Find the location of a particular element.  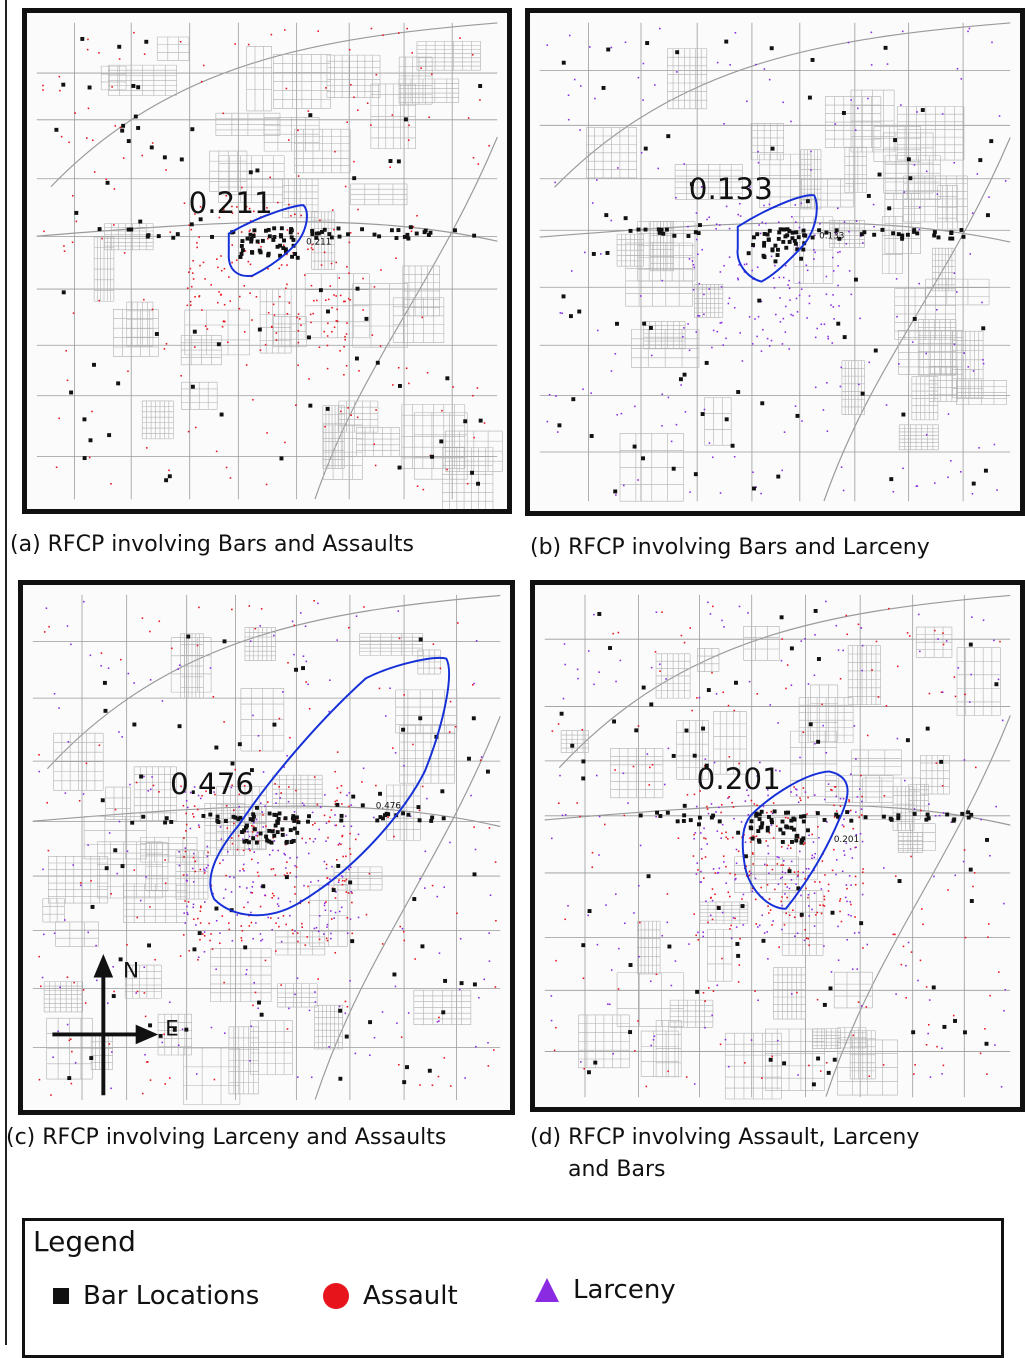

compass-east-label: E is located at coordinates (172, 1028).